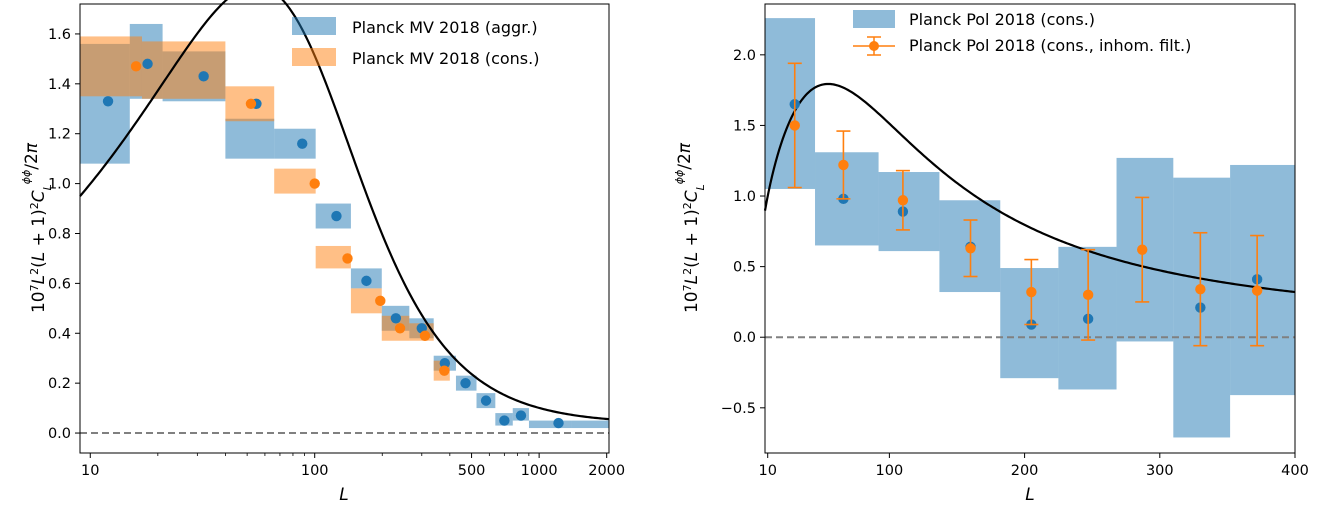 The width and height of the screenshot is (1335, 508). What do you see at coordinates (59, 284) in the screenshot?
I see `y-tick-label: 0.6` at bounding box center [59, 284].